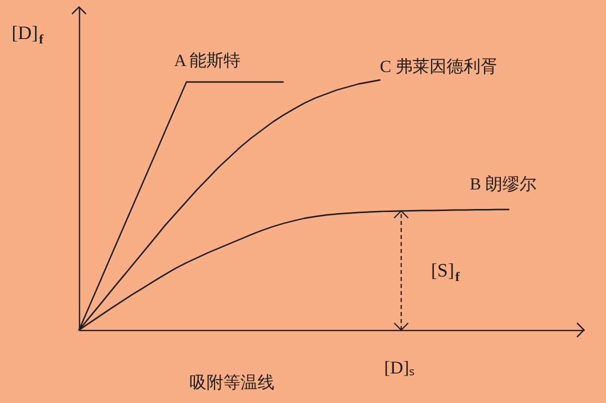  I want to click on series-label: B 朗缪尔, so click(503, 184).